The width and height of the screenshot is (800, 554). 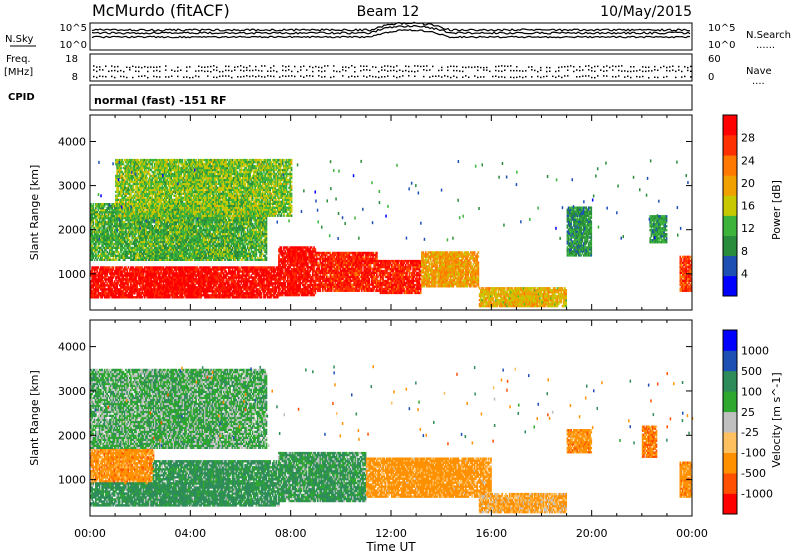 I want to click on freq-label: Freq., so click(x=18, y=59).